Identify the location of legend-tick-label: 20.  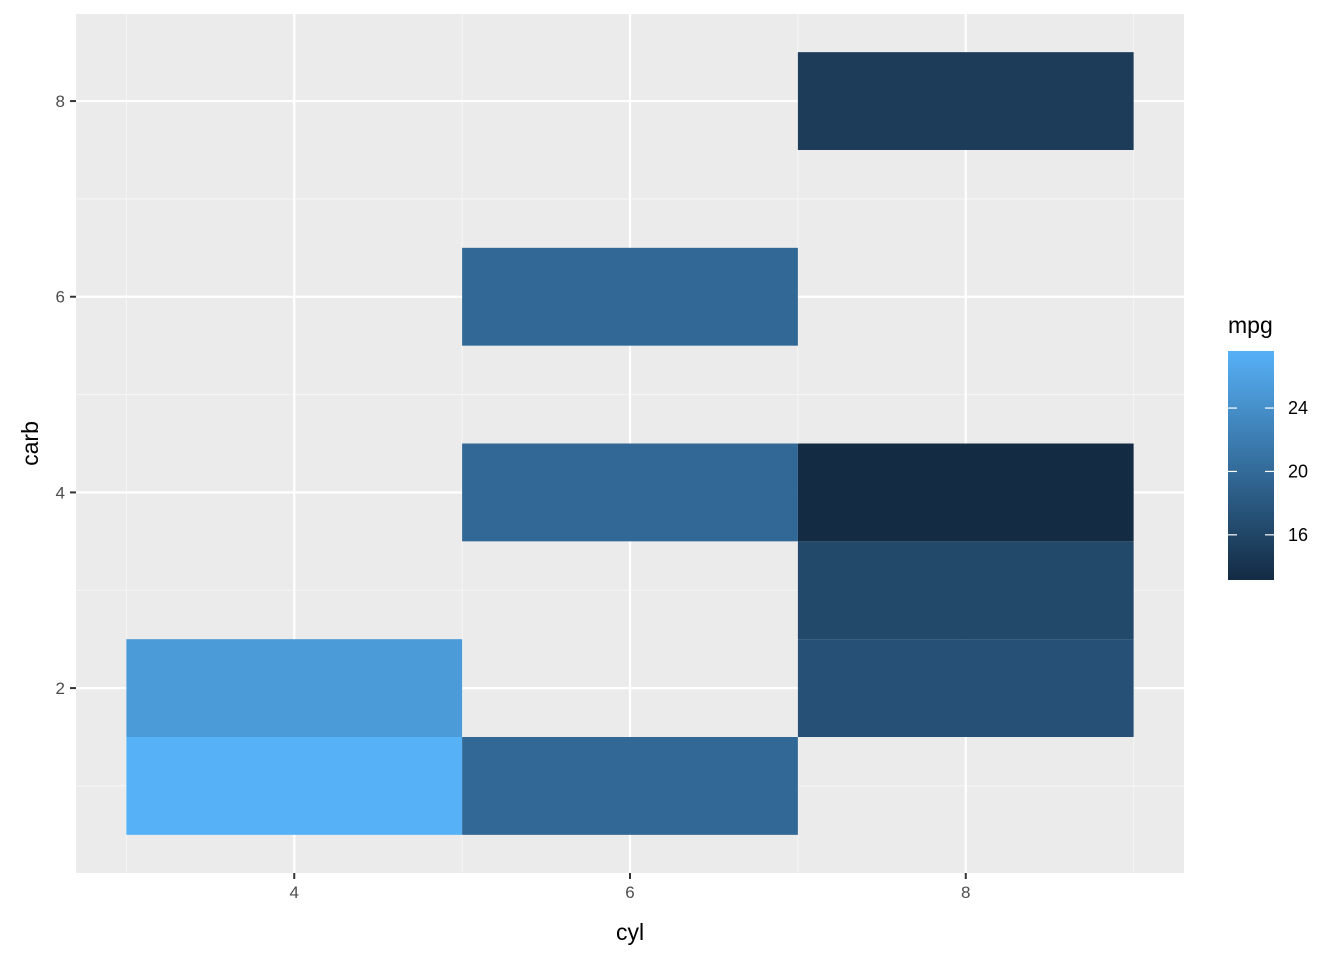
(1298, 471).